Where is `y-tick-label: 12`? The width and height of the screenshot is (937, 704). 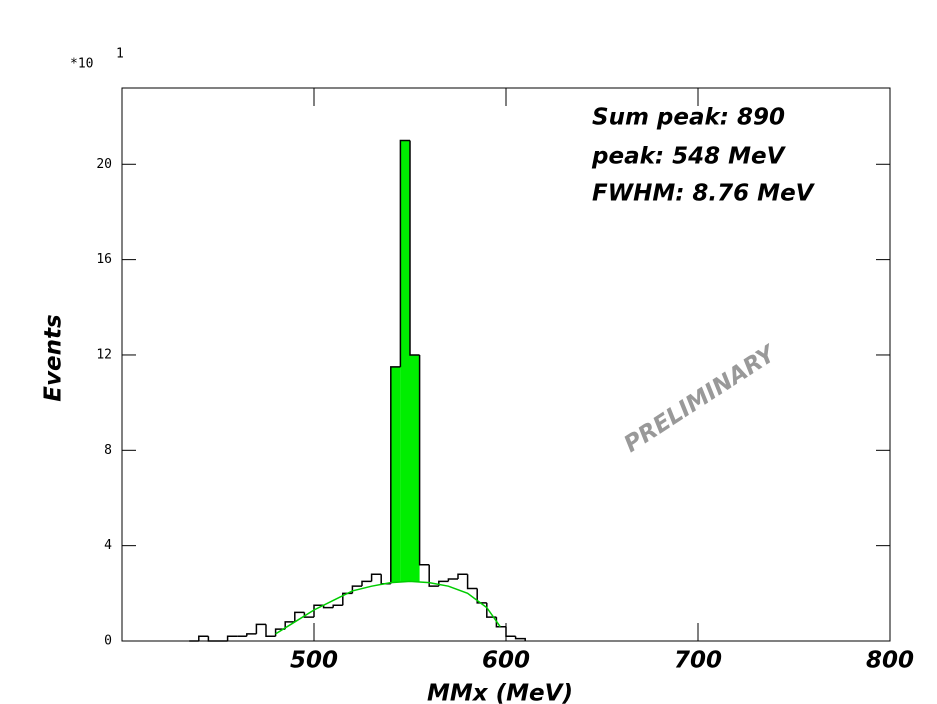
y-tick-label: 12 is located at coordinates (104, 354).